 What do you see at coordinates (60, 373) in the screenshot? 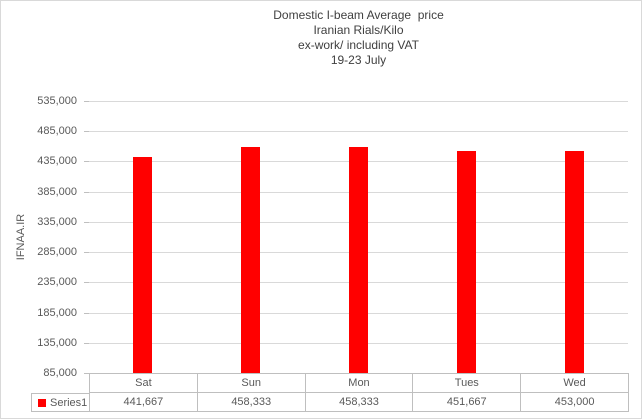
I see `y-tick-label: 85,000` at bounding box center [60, 373].